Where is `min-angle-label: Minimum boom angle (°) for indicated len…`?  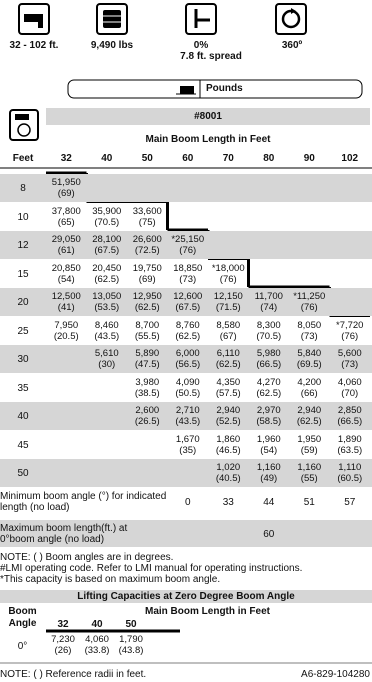 min-angle-label: Minimum boom angle (°) for indicated len… is located at coordinates (83, 501).